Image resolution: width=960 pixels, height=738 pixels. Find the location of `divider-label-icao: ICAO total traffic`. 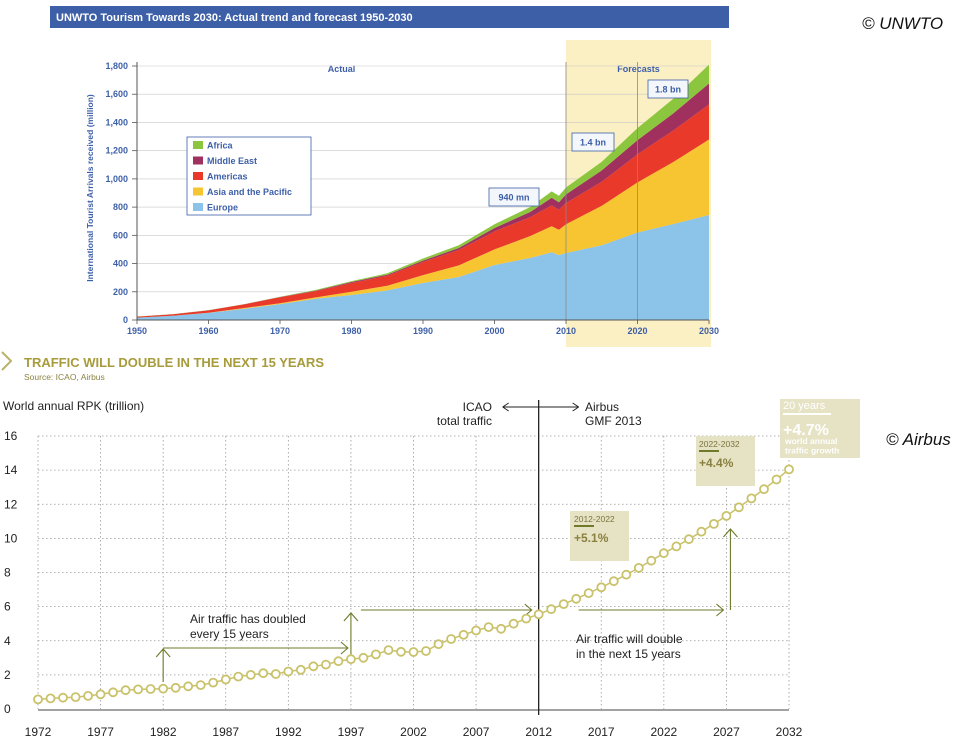

divider-label-icao: ICAO total traffic is located at coordinates (464, 414).